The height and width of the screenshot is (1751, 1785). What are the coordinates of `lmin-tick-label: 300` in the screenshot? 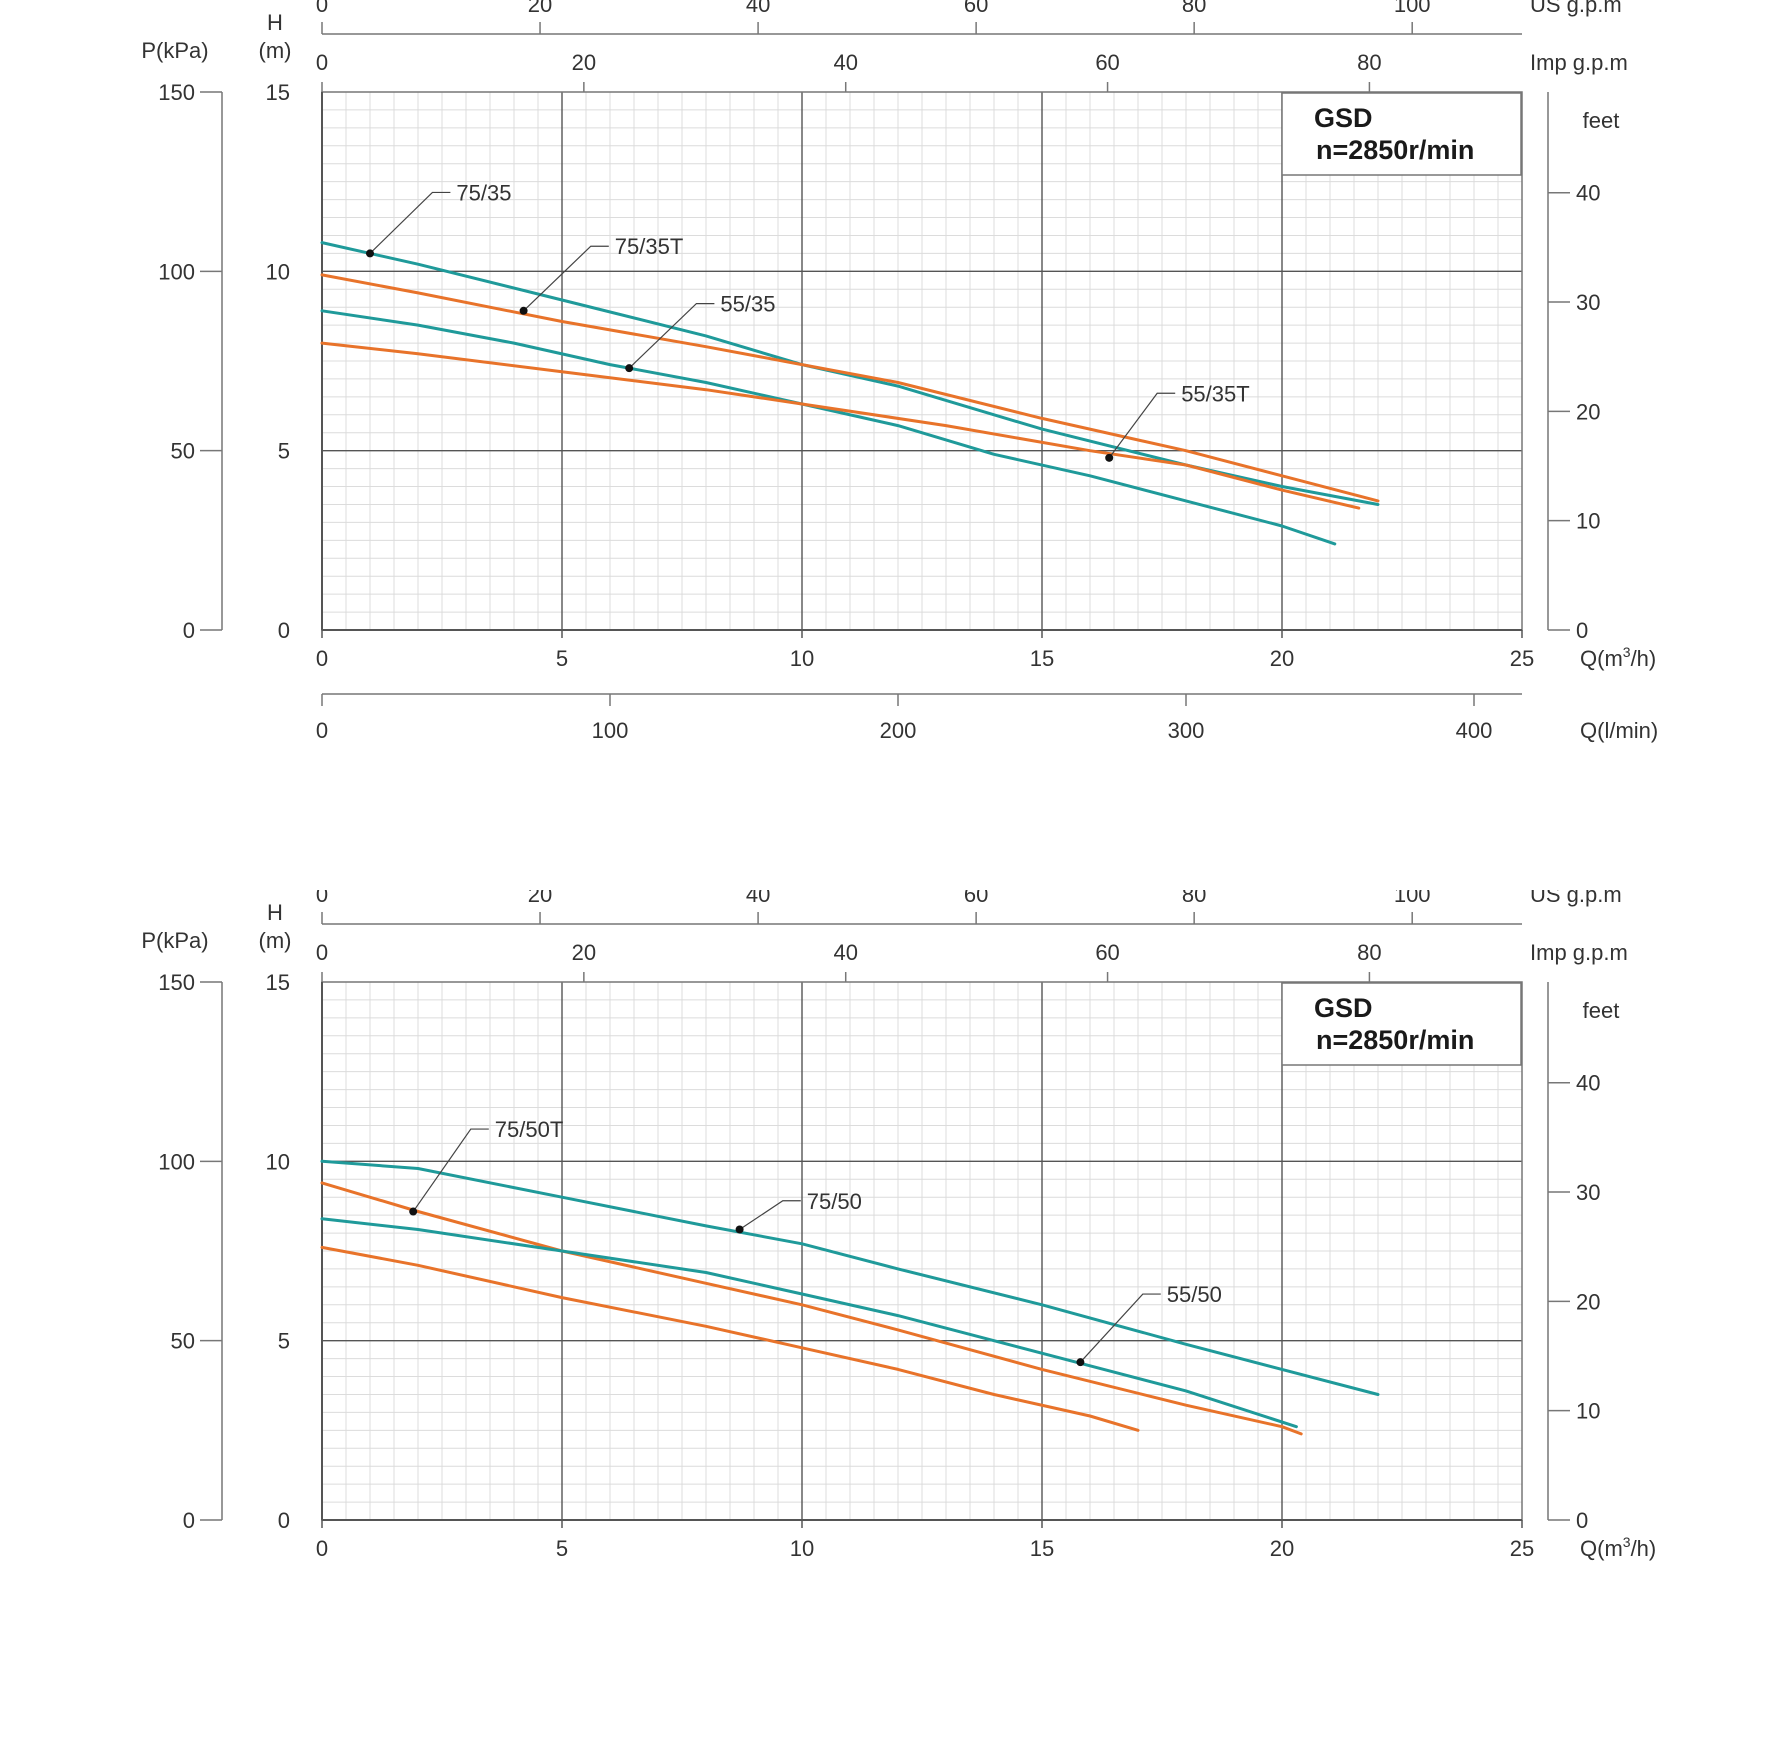 It's located at (1186, 730).